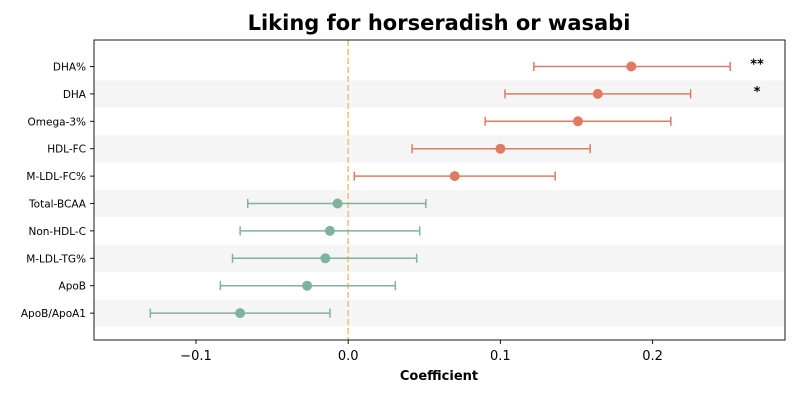  I want to click on x-axis: −0.1 0.0 0.1 0.2, so click(421, 352).